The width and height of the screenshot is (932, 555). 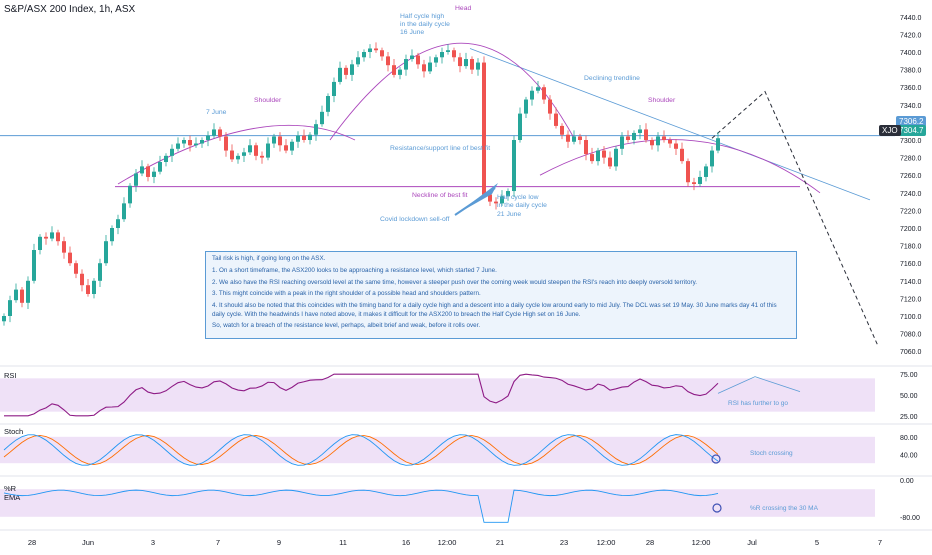 I want to click on wr-cross-marker, so click(x=717, y=508).